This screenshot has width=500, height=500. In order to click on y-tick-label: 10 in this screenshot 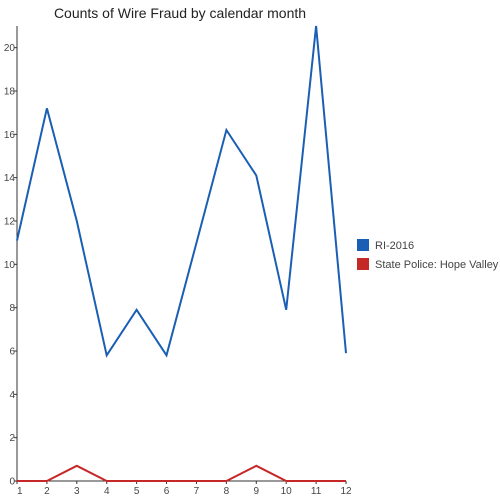, I will do `click(10, 265)`.